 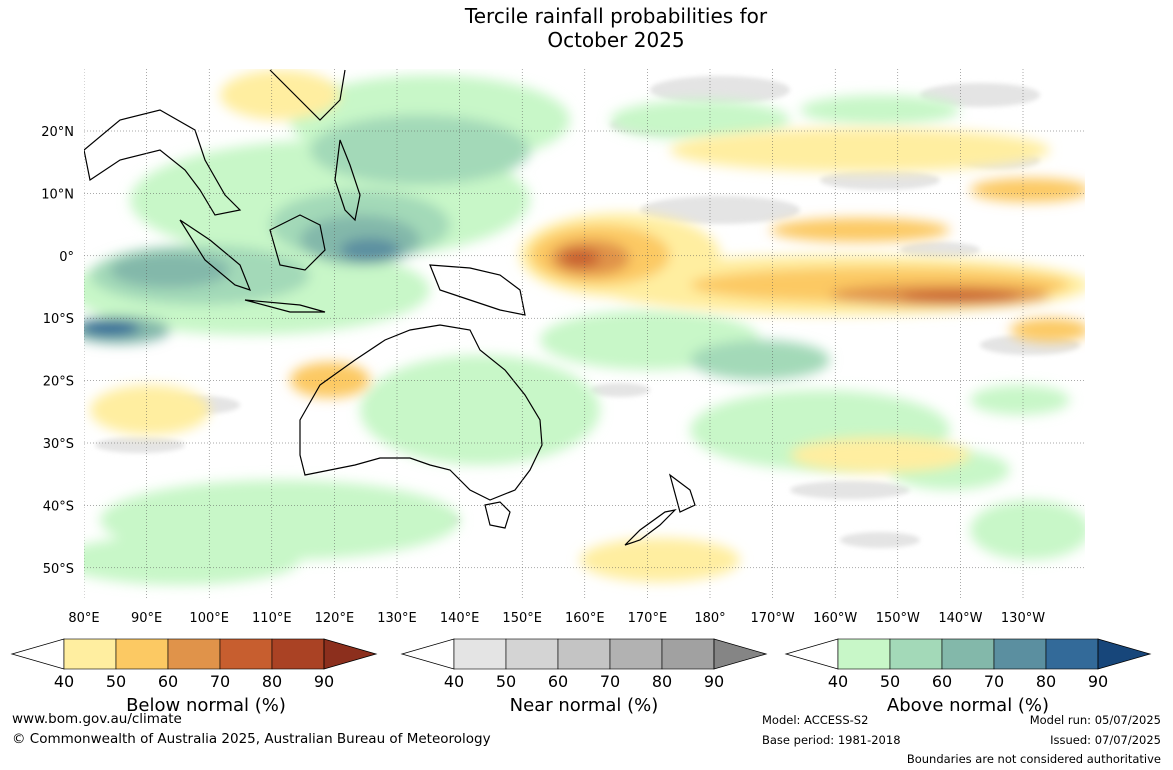 I want to click on lat-label: 20°S, so click(x=58, y=382).